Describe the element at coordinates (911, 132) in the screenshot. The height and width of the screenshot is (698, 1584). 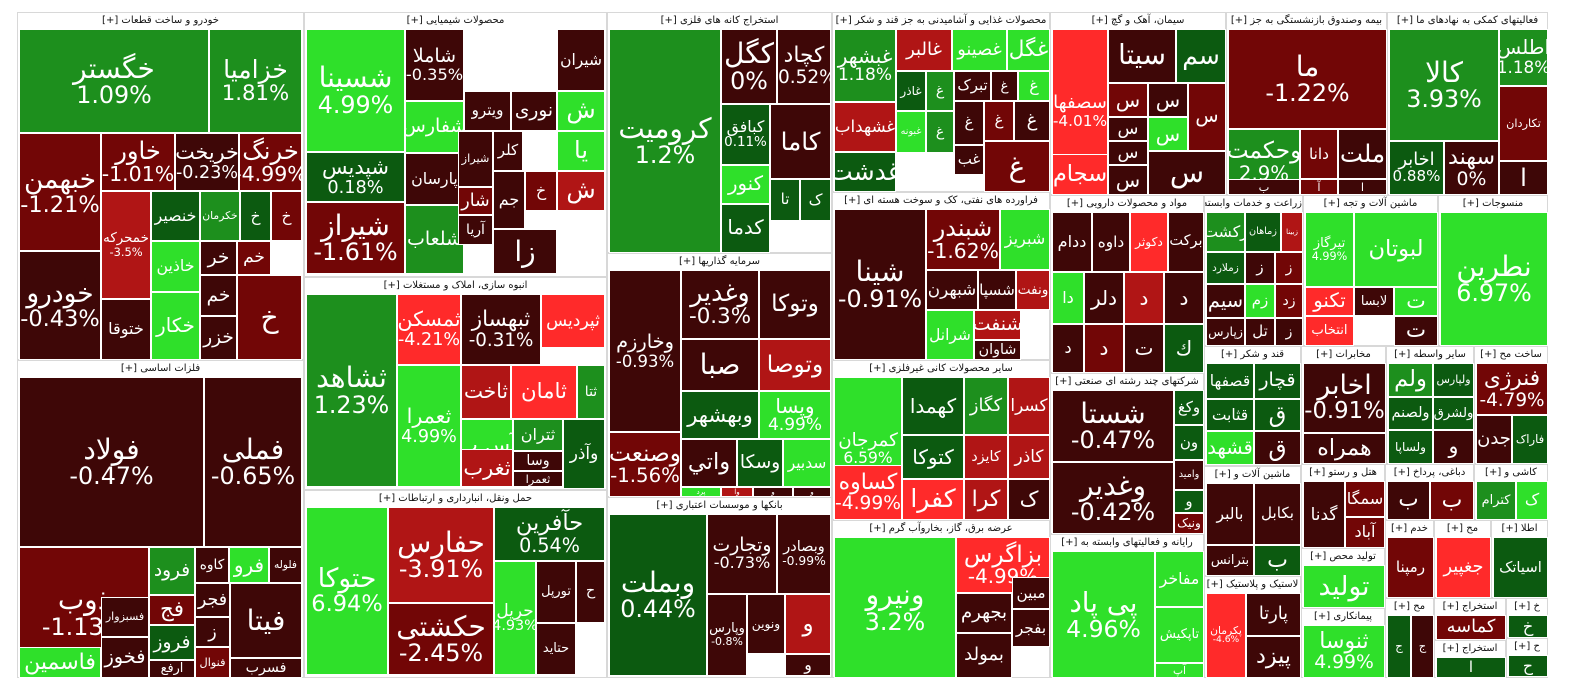
I see `stock-tile: غبونه` at that location.